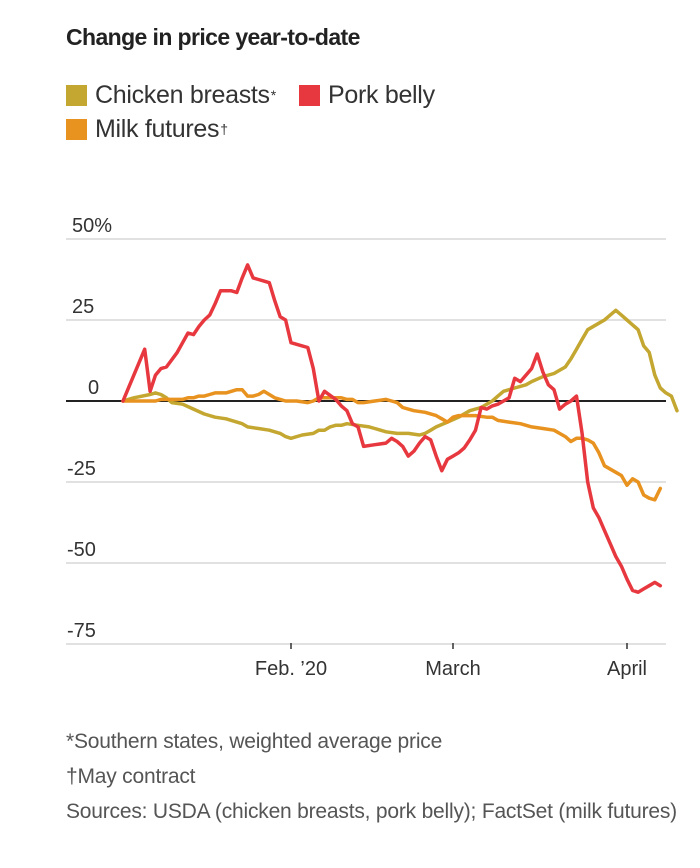 This screenshot has height=868, width=700. What do you see at coordinates (81, 469) in the screenshot?
I see `y-tick-label: -25` at bounding box center [81, 469].